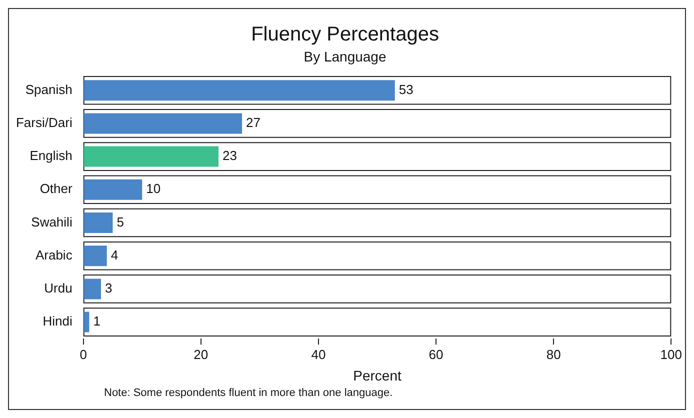 This screenshot has height=418, width=694. Describe the element at coordinates (230, 156) in the screenshot. I see `data-label: 23` at that location.